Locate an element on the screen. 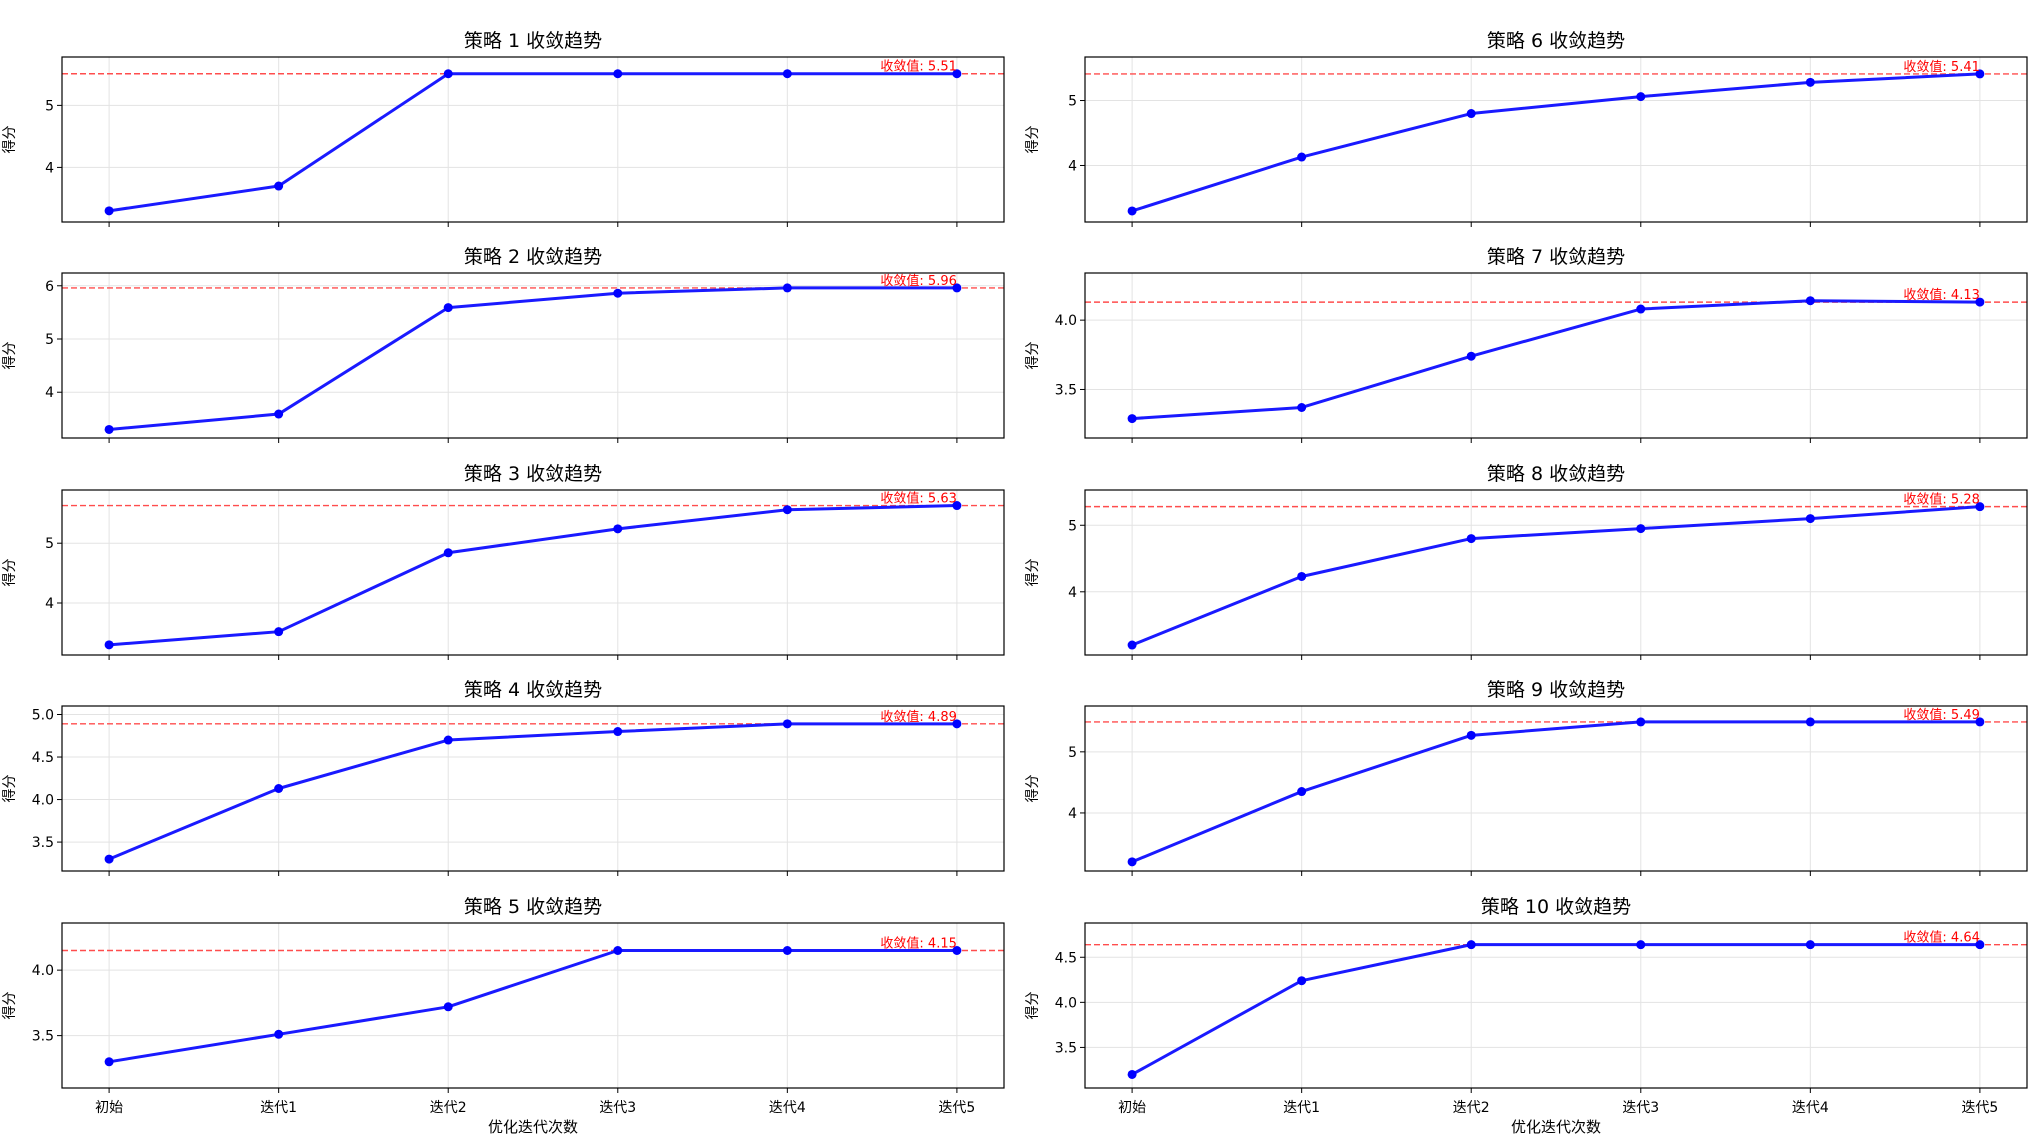  subplot-title: 策略 5 收敛趋势 is located at coordinates (533, 907).